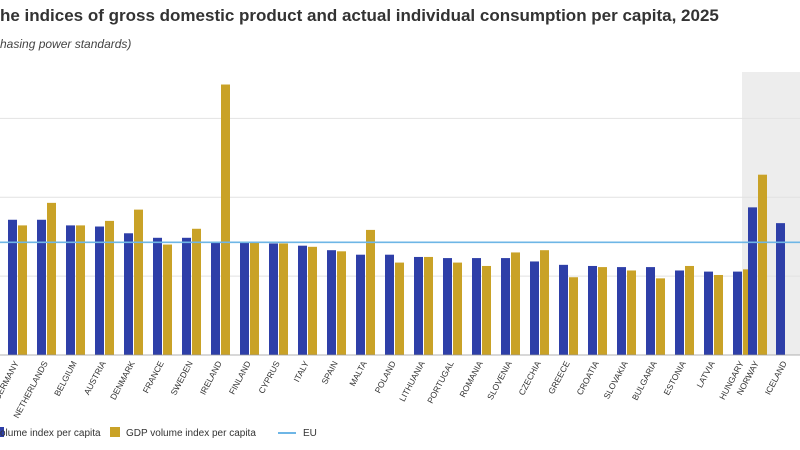 This screenshot has width=800, height=450. I want to click on bar-aic-cyprus, so click(273, 299).